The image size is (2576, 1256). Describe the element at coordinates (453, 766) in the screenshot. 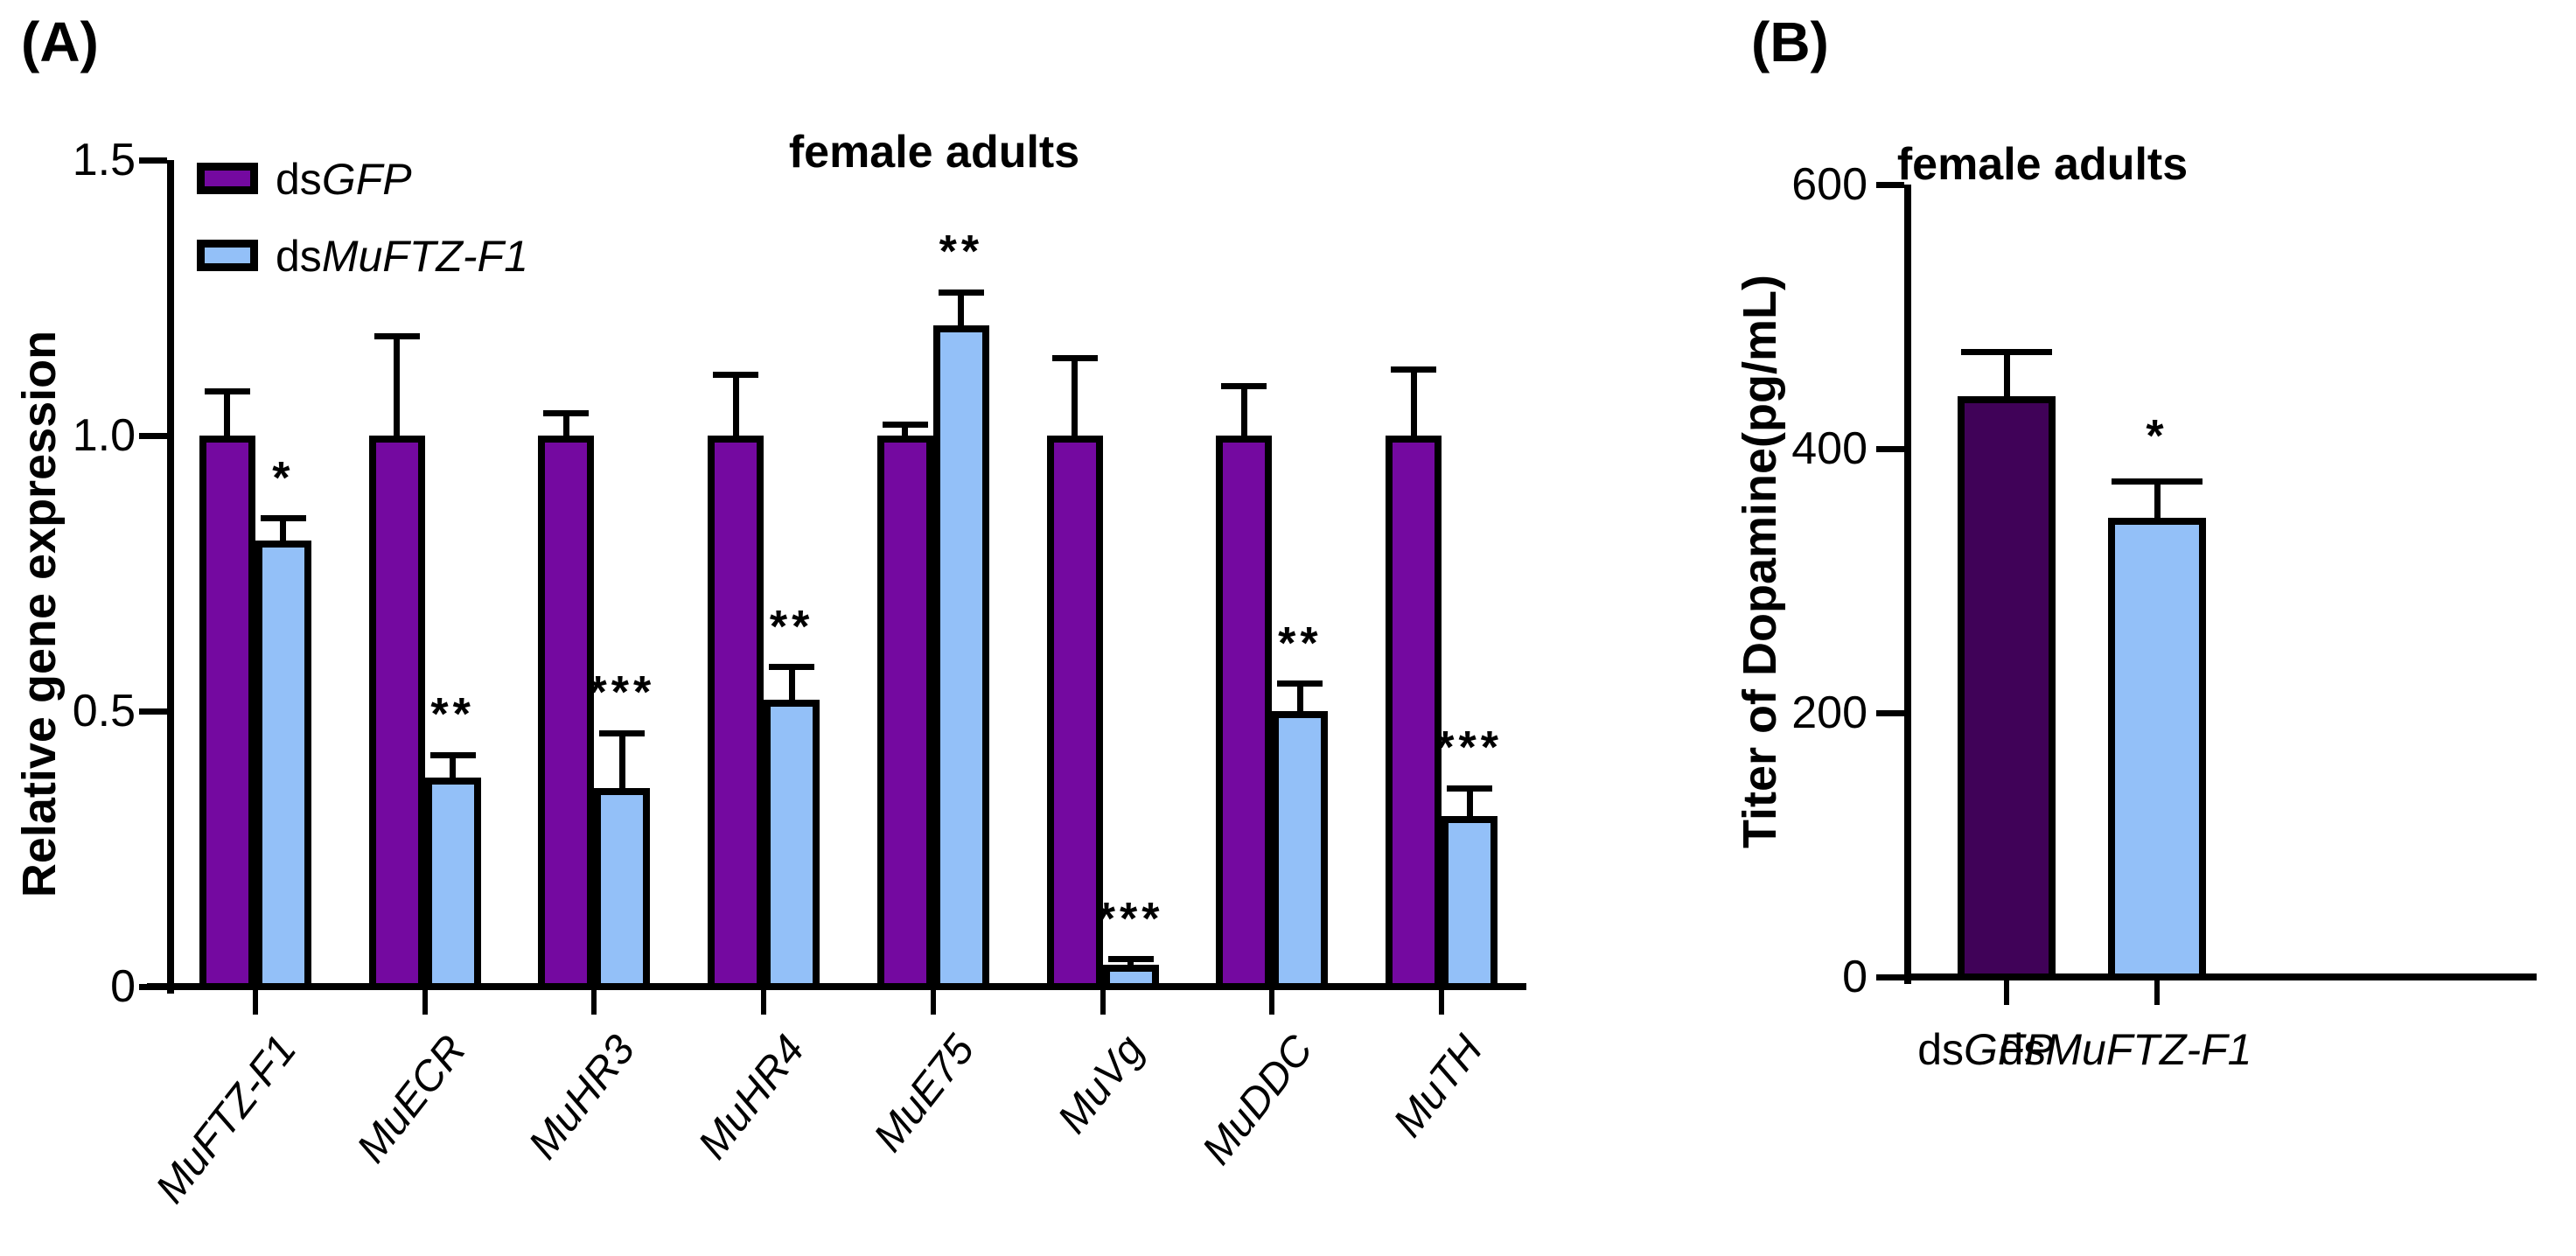

I see `err-dsMuFTZ-F1-MuECR-stem` at that location.